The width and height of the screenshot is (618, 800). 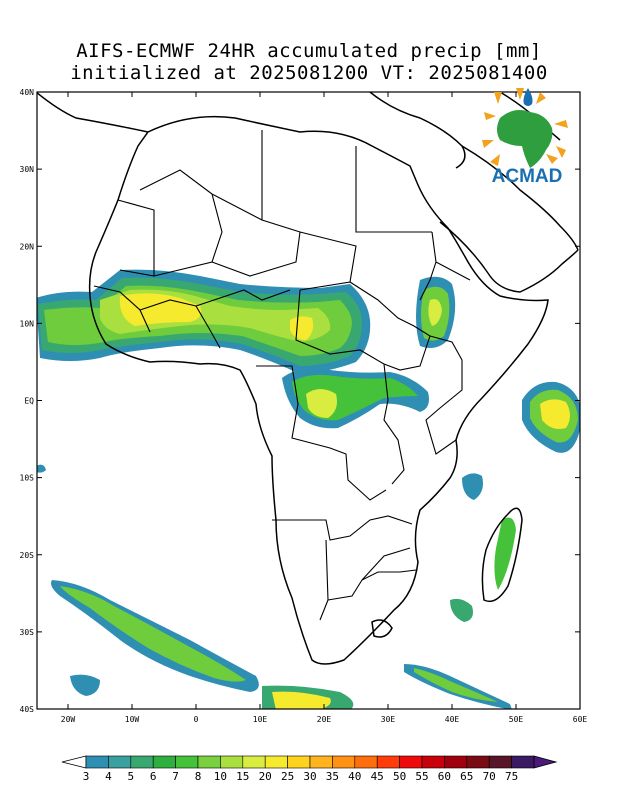 I want to click on lon-label: 40E, so click(x=452, y=719).